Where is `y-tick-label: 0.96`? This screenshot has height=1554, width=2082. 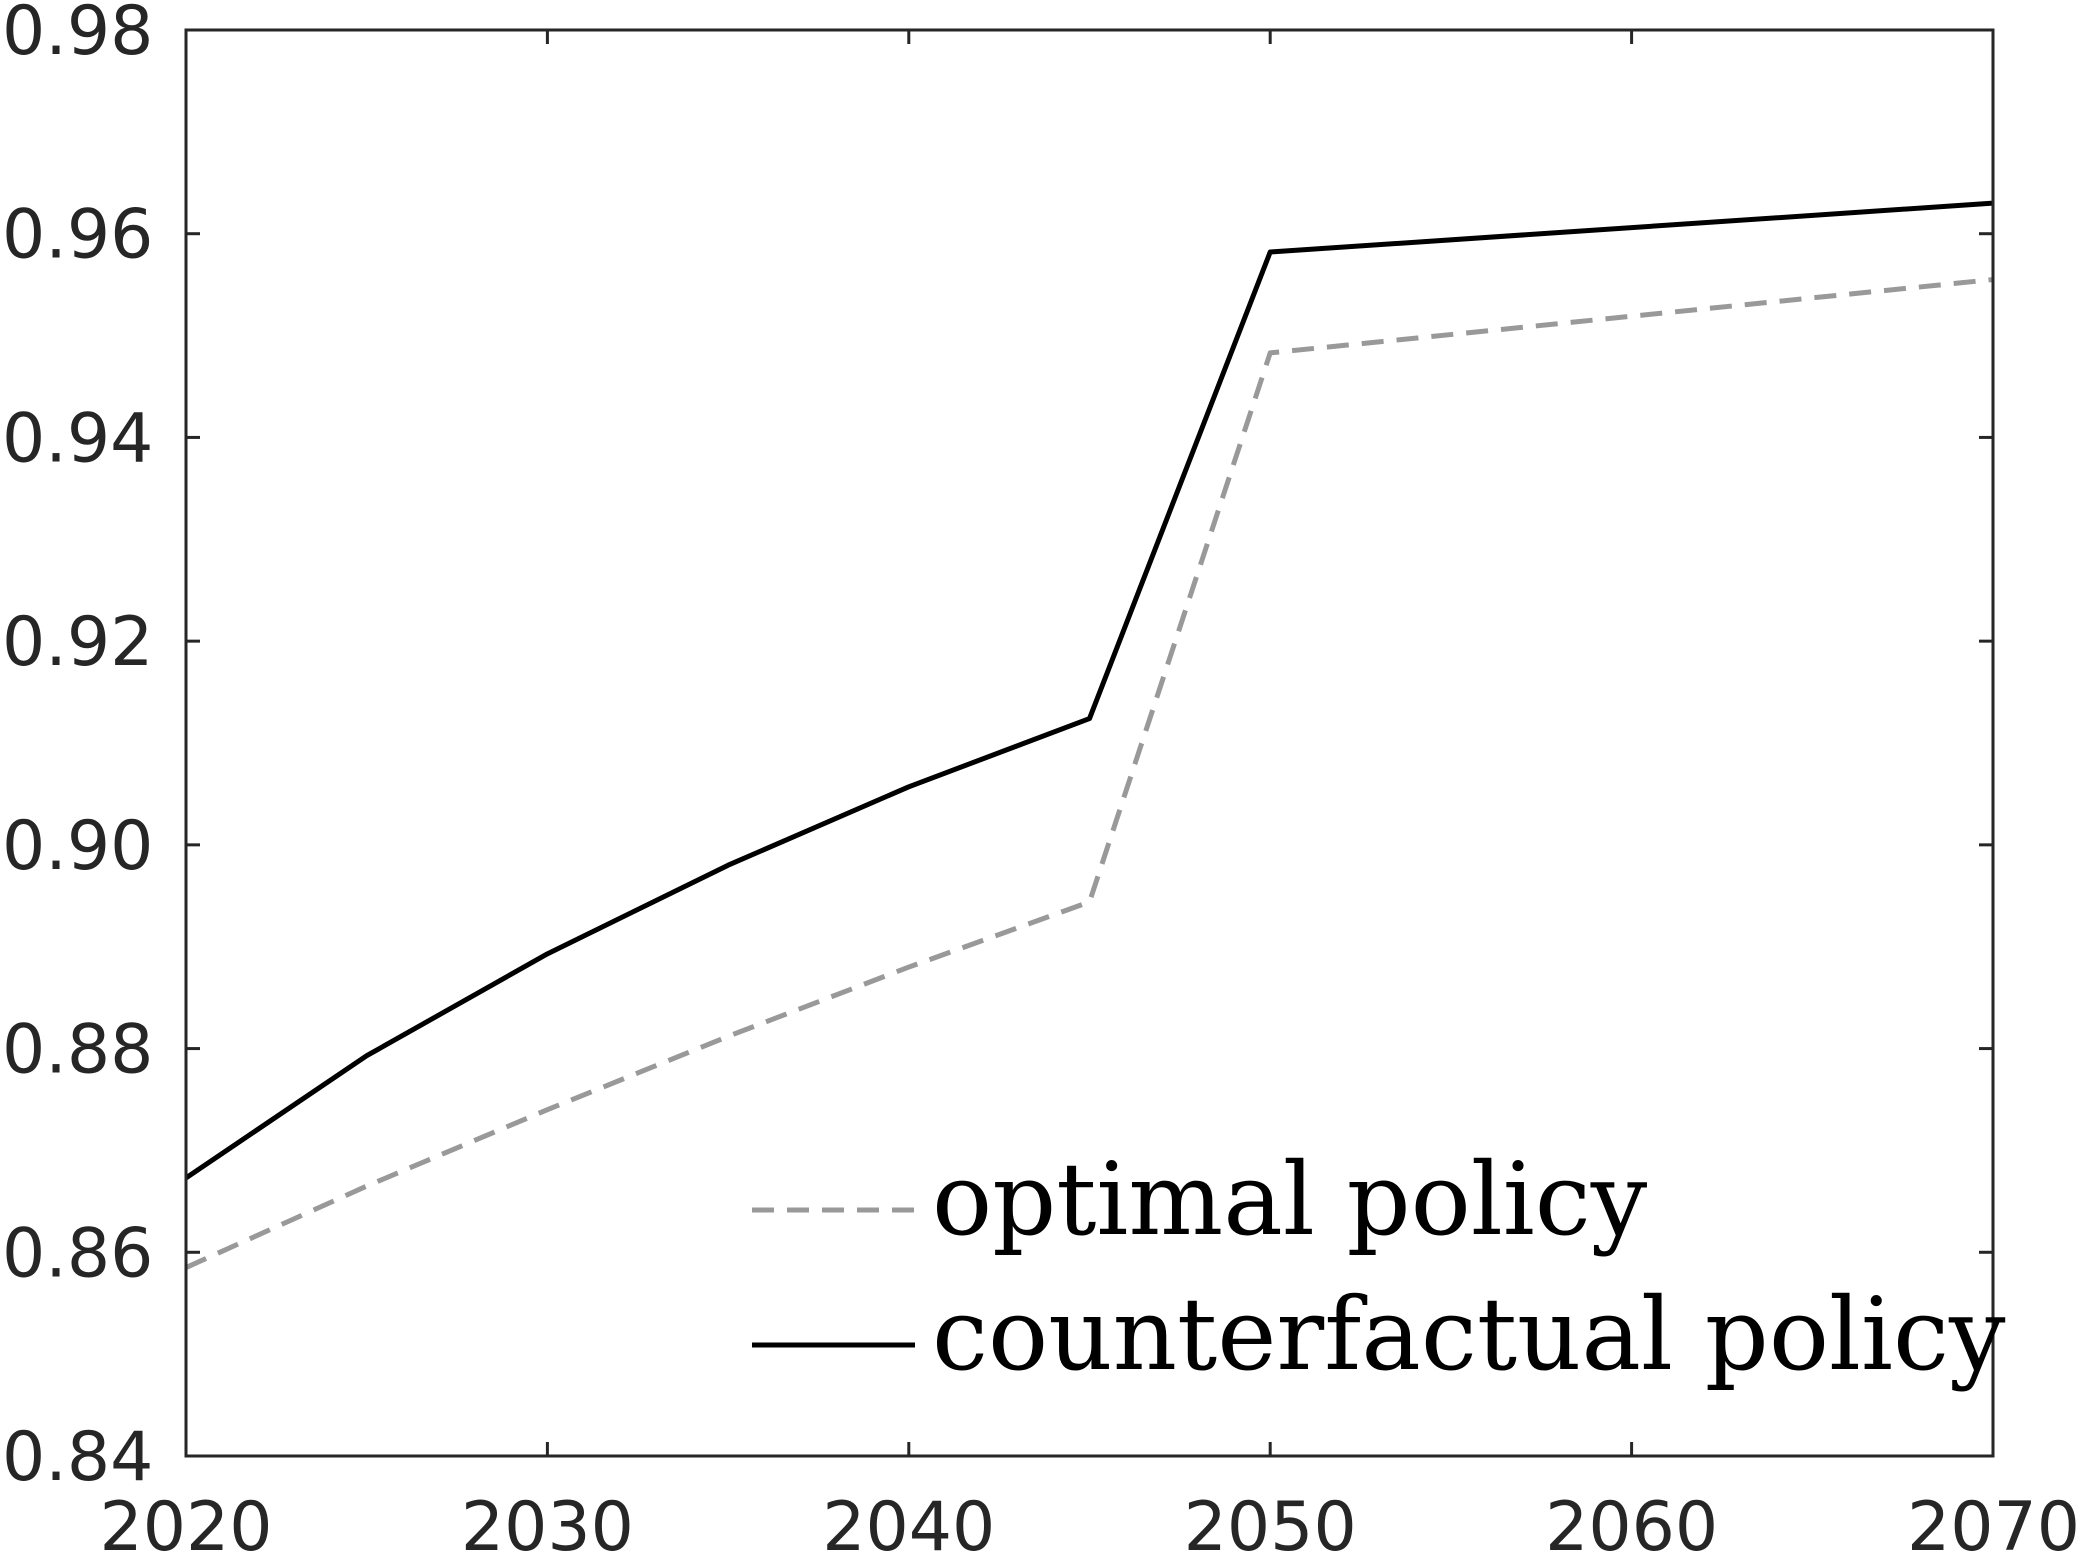 y-tick-label: 0.96 is located at coordinates (77, 235).